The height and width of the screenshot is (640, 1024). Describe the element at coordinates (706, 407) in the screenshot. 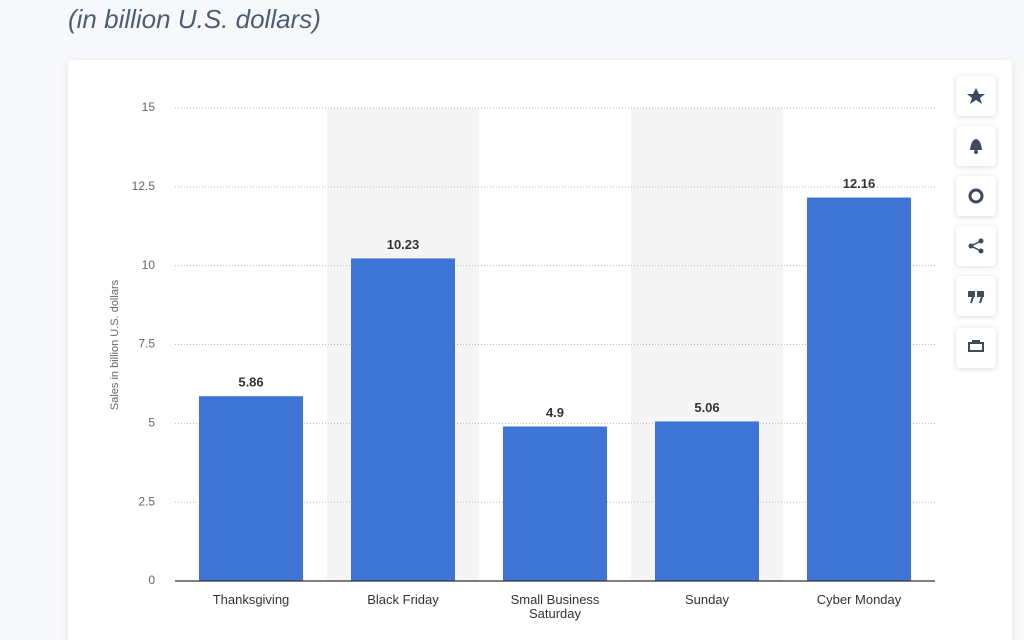

I see `value-label: 5.06` at that location.